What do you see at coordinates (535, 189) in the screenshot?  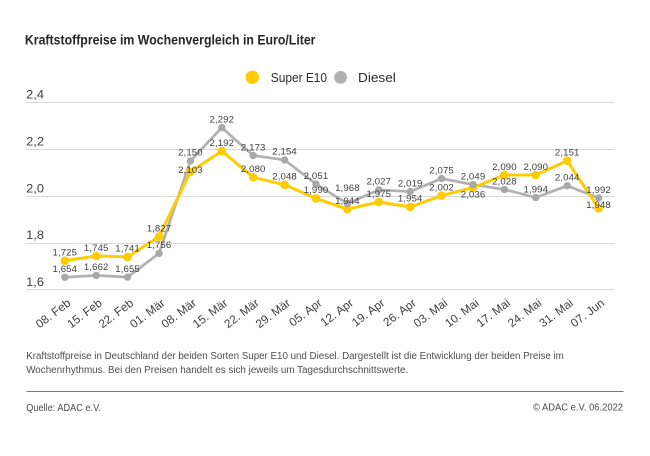 I see `svg-text: 1,994` at bounding box center [535, 189].